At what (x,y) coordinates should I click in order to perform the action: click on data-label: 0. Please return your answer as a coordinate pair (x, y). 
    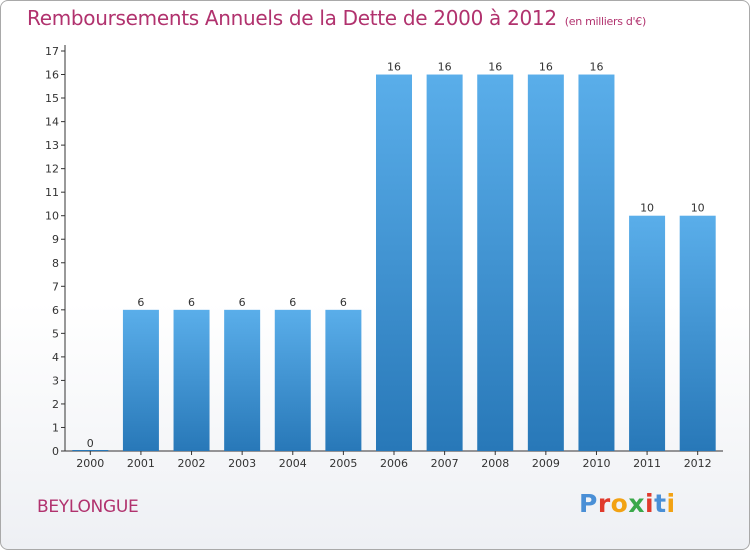
    Looking at the image, I should click on (90, 443).